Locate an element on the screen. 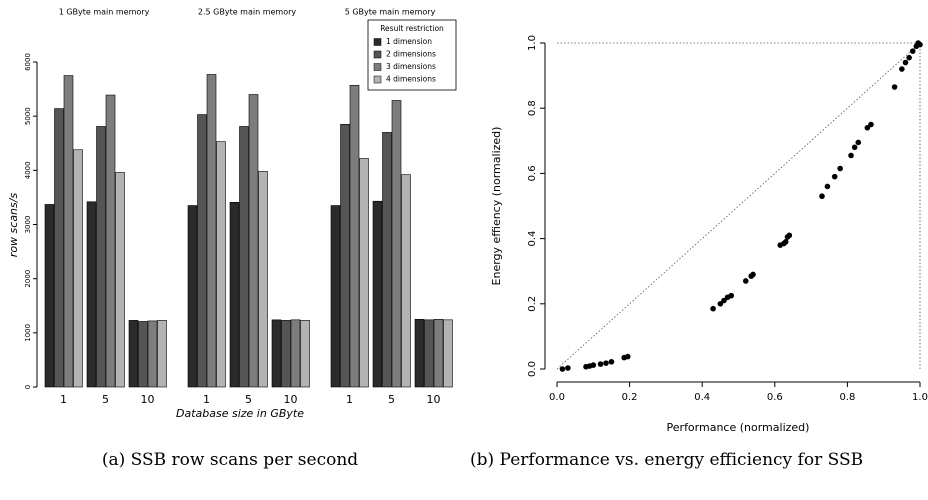  legend-label: 3 dimensions is located at coordinates (411, 66).